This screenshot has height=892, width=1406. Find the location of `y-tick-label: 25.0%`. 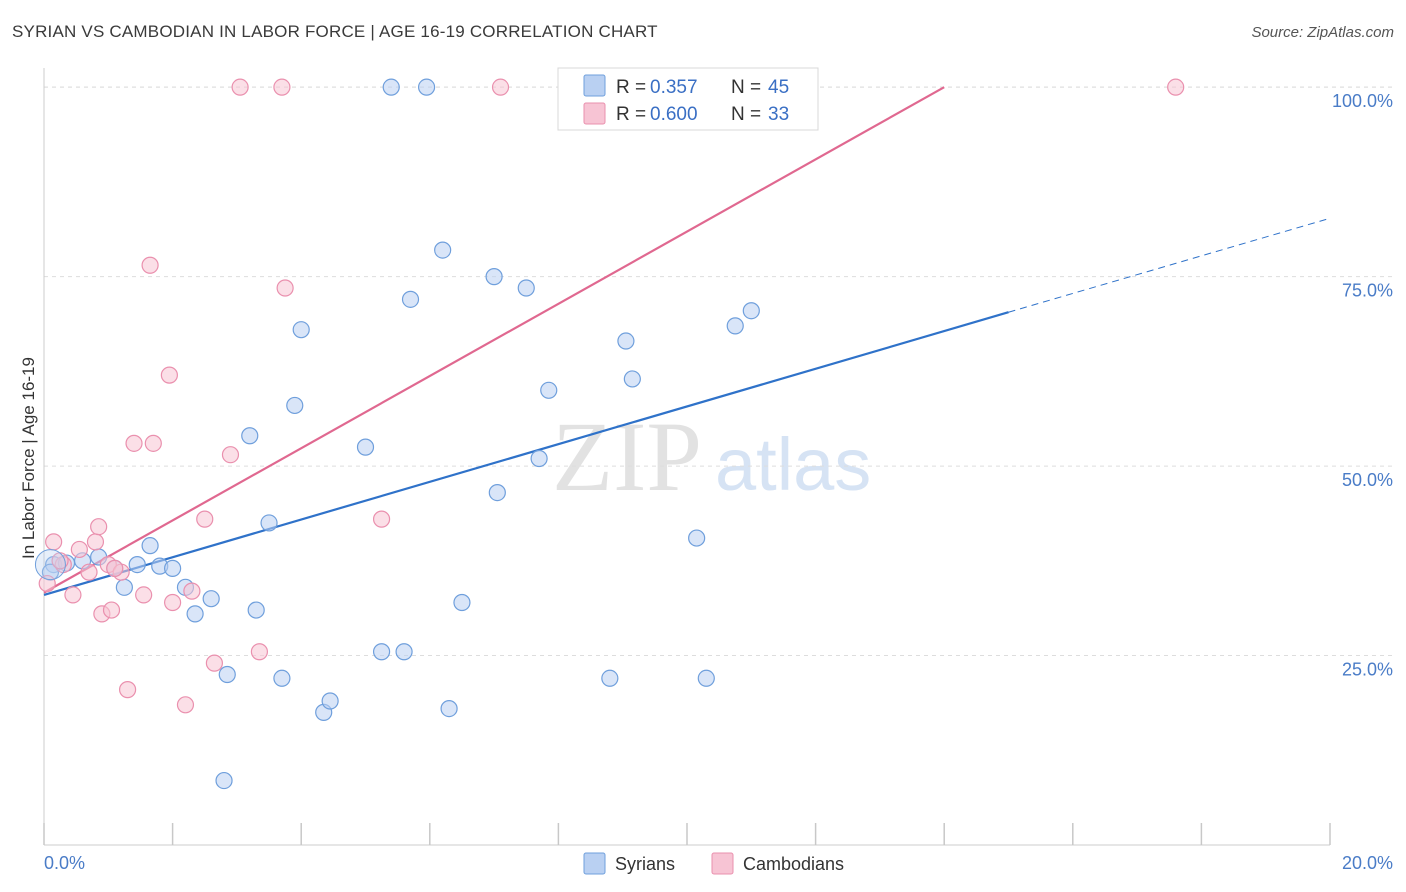

y-tick-label: 25.0% is located at coordinates (1367, 670).